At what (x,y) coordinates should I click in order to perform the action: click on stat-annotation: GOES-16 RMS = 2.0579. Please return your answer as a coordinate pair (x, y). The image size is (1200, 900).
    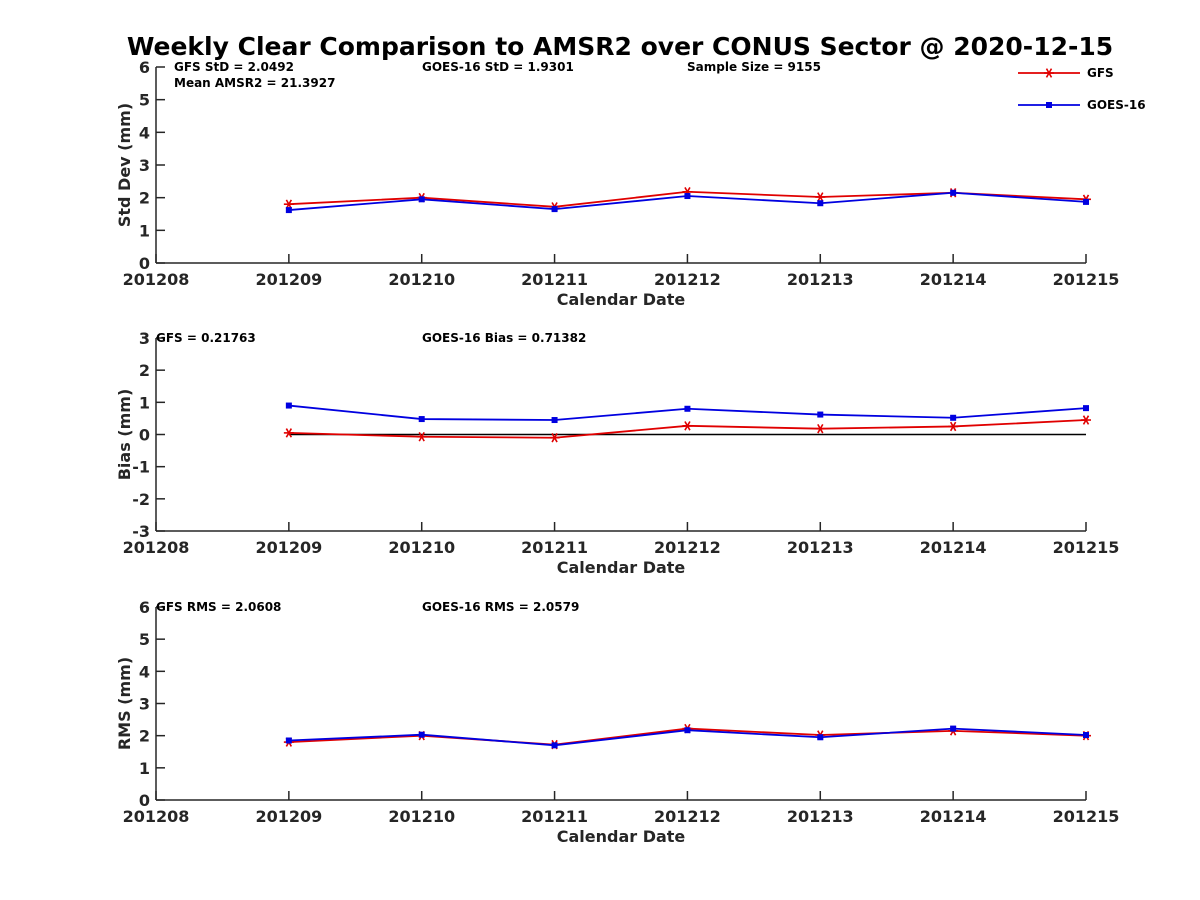
    Looking at the image, I should click on (500, 607).